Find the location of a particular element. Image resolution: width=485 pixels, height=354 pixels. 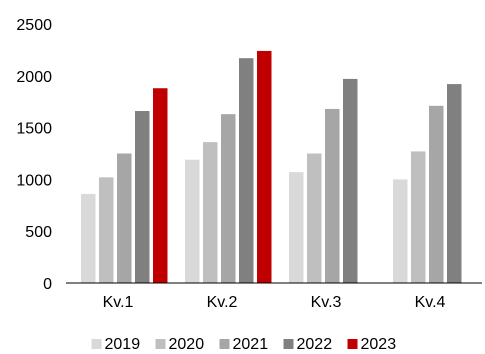

legend-label: 2023 is located at coordinates (379, 344).